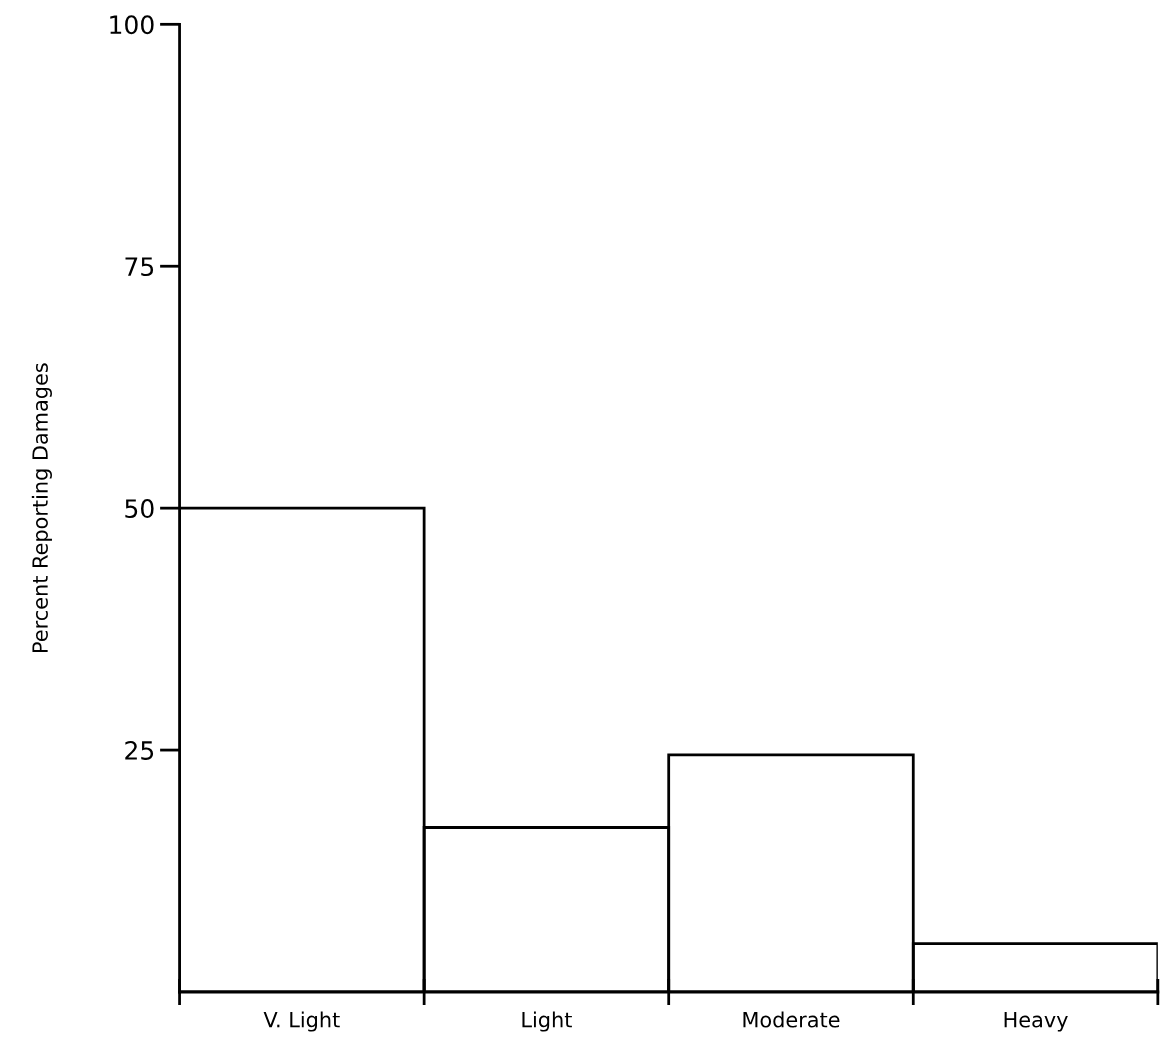  Describe the element at coordinates (1036, 1022) in the screenshot. I see `x-tick-label: Heavy` at that location.